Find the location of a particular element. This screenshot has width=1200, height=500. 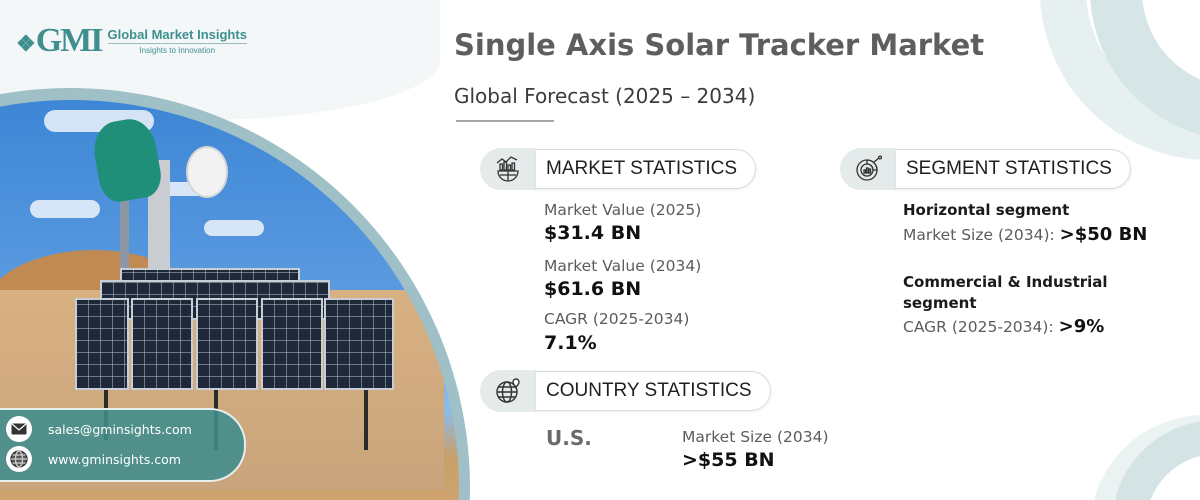

commercial-industrial-segment-title: Commercial & Industrial segment is located at coordinates (1005, 293).